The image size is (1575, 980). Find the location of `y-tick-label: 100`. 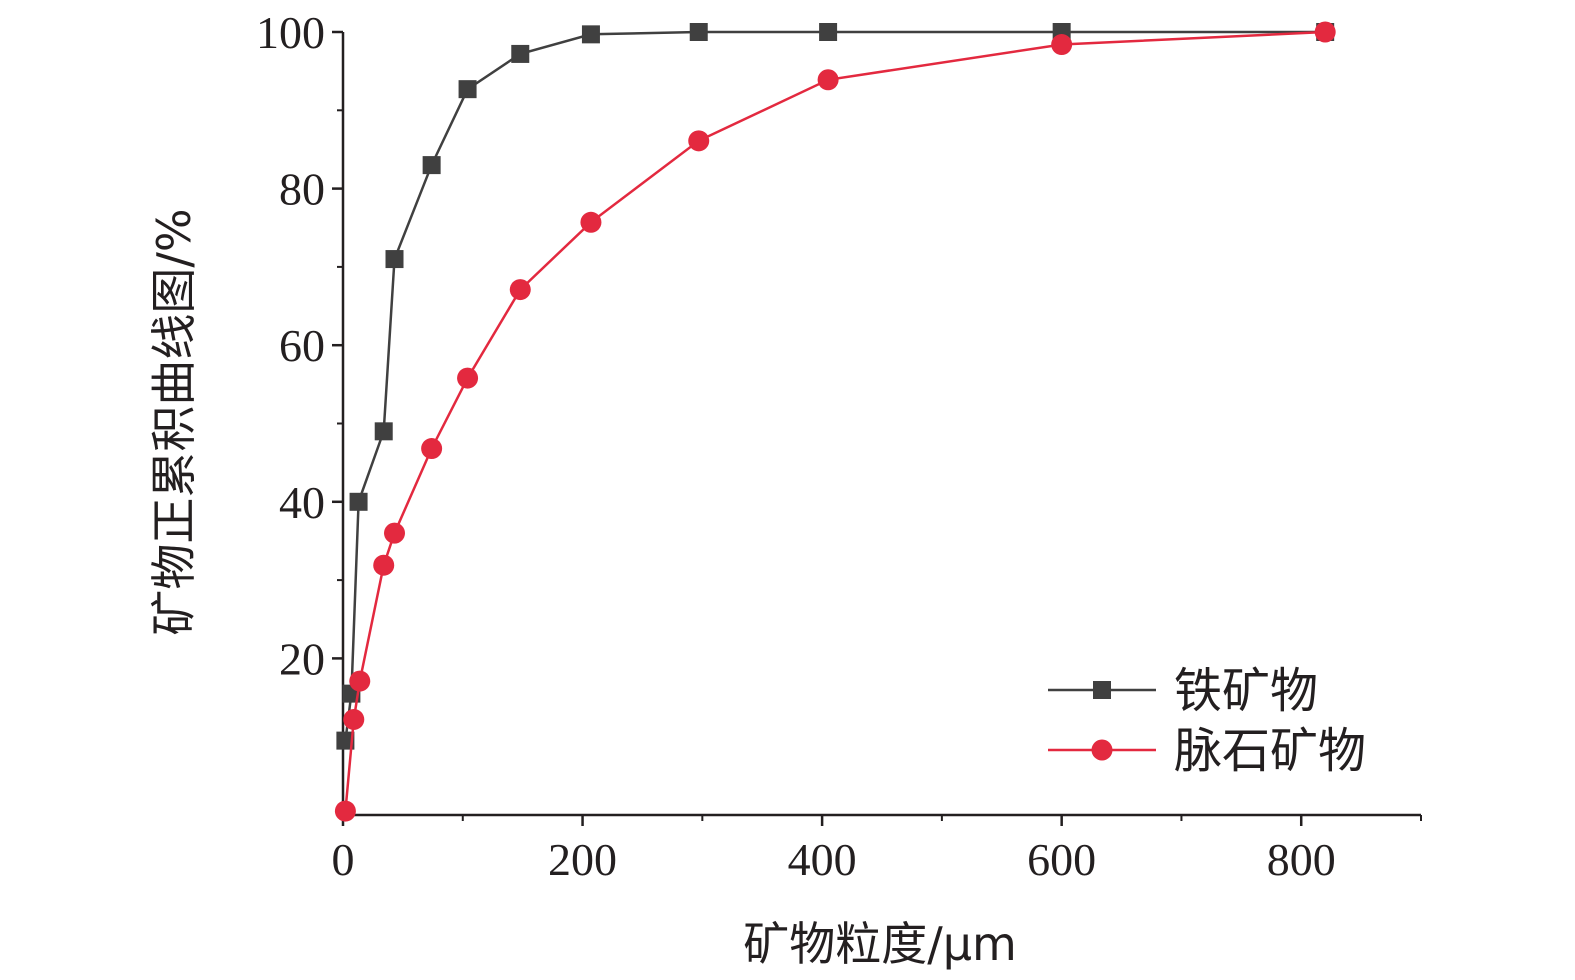

y-tick-label: 100 is located at coordinates (290, 32).